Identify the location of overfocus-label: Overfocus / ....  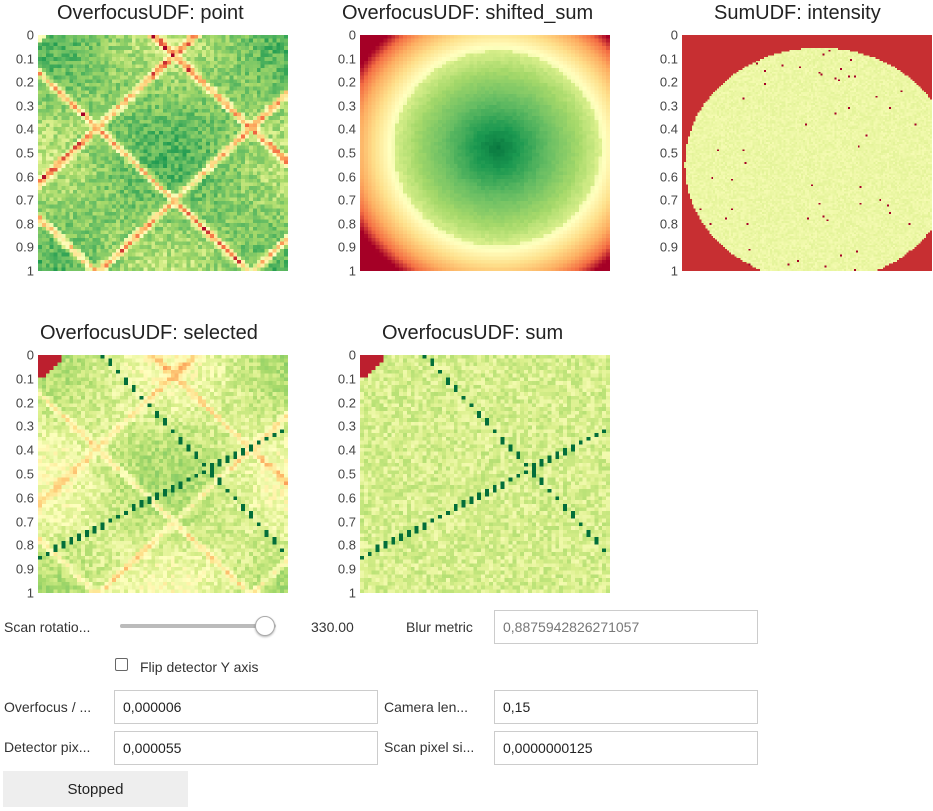
(48, 707).